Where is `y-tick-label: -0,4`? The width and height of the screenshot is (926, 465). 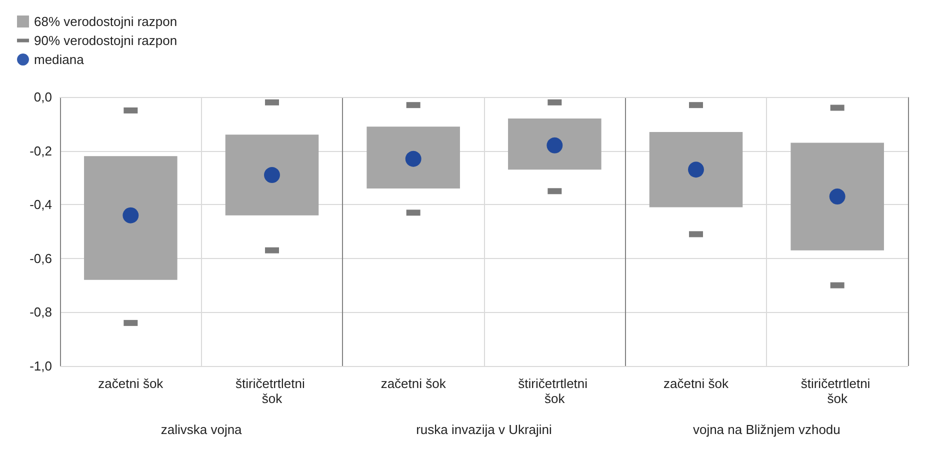 y-tick-label: -0,4 is located at coordinates (41, 204).